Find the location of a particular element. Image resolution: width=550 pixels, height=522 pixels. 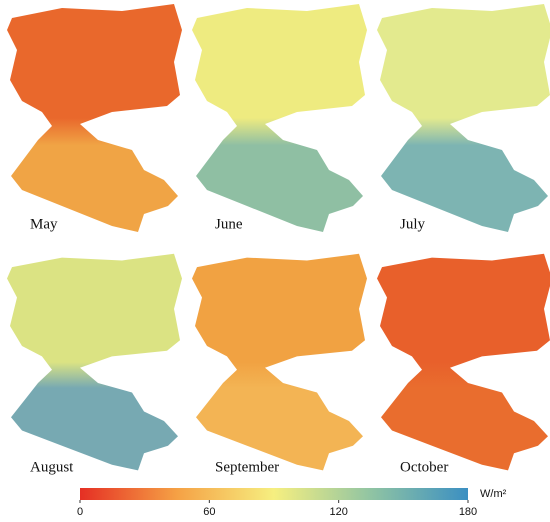

month-label: May is located at coordinates (44, 224).